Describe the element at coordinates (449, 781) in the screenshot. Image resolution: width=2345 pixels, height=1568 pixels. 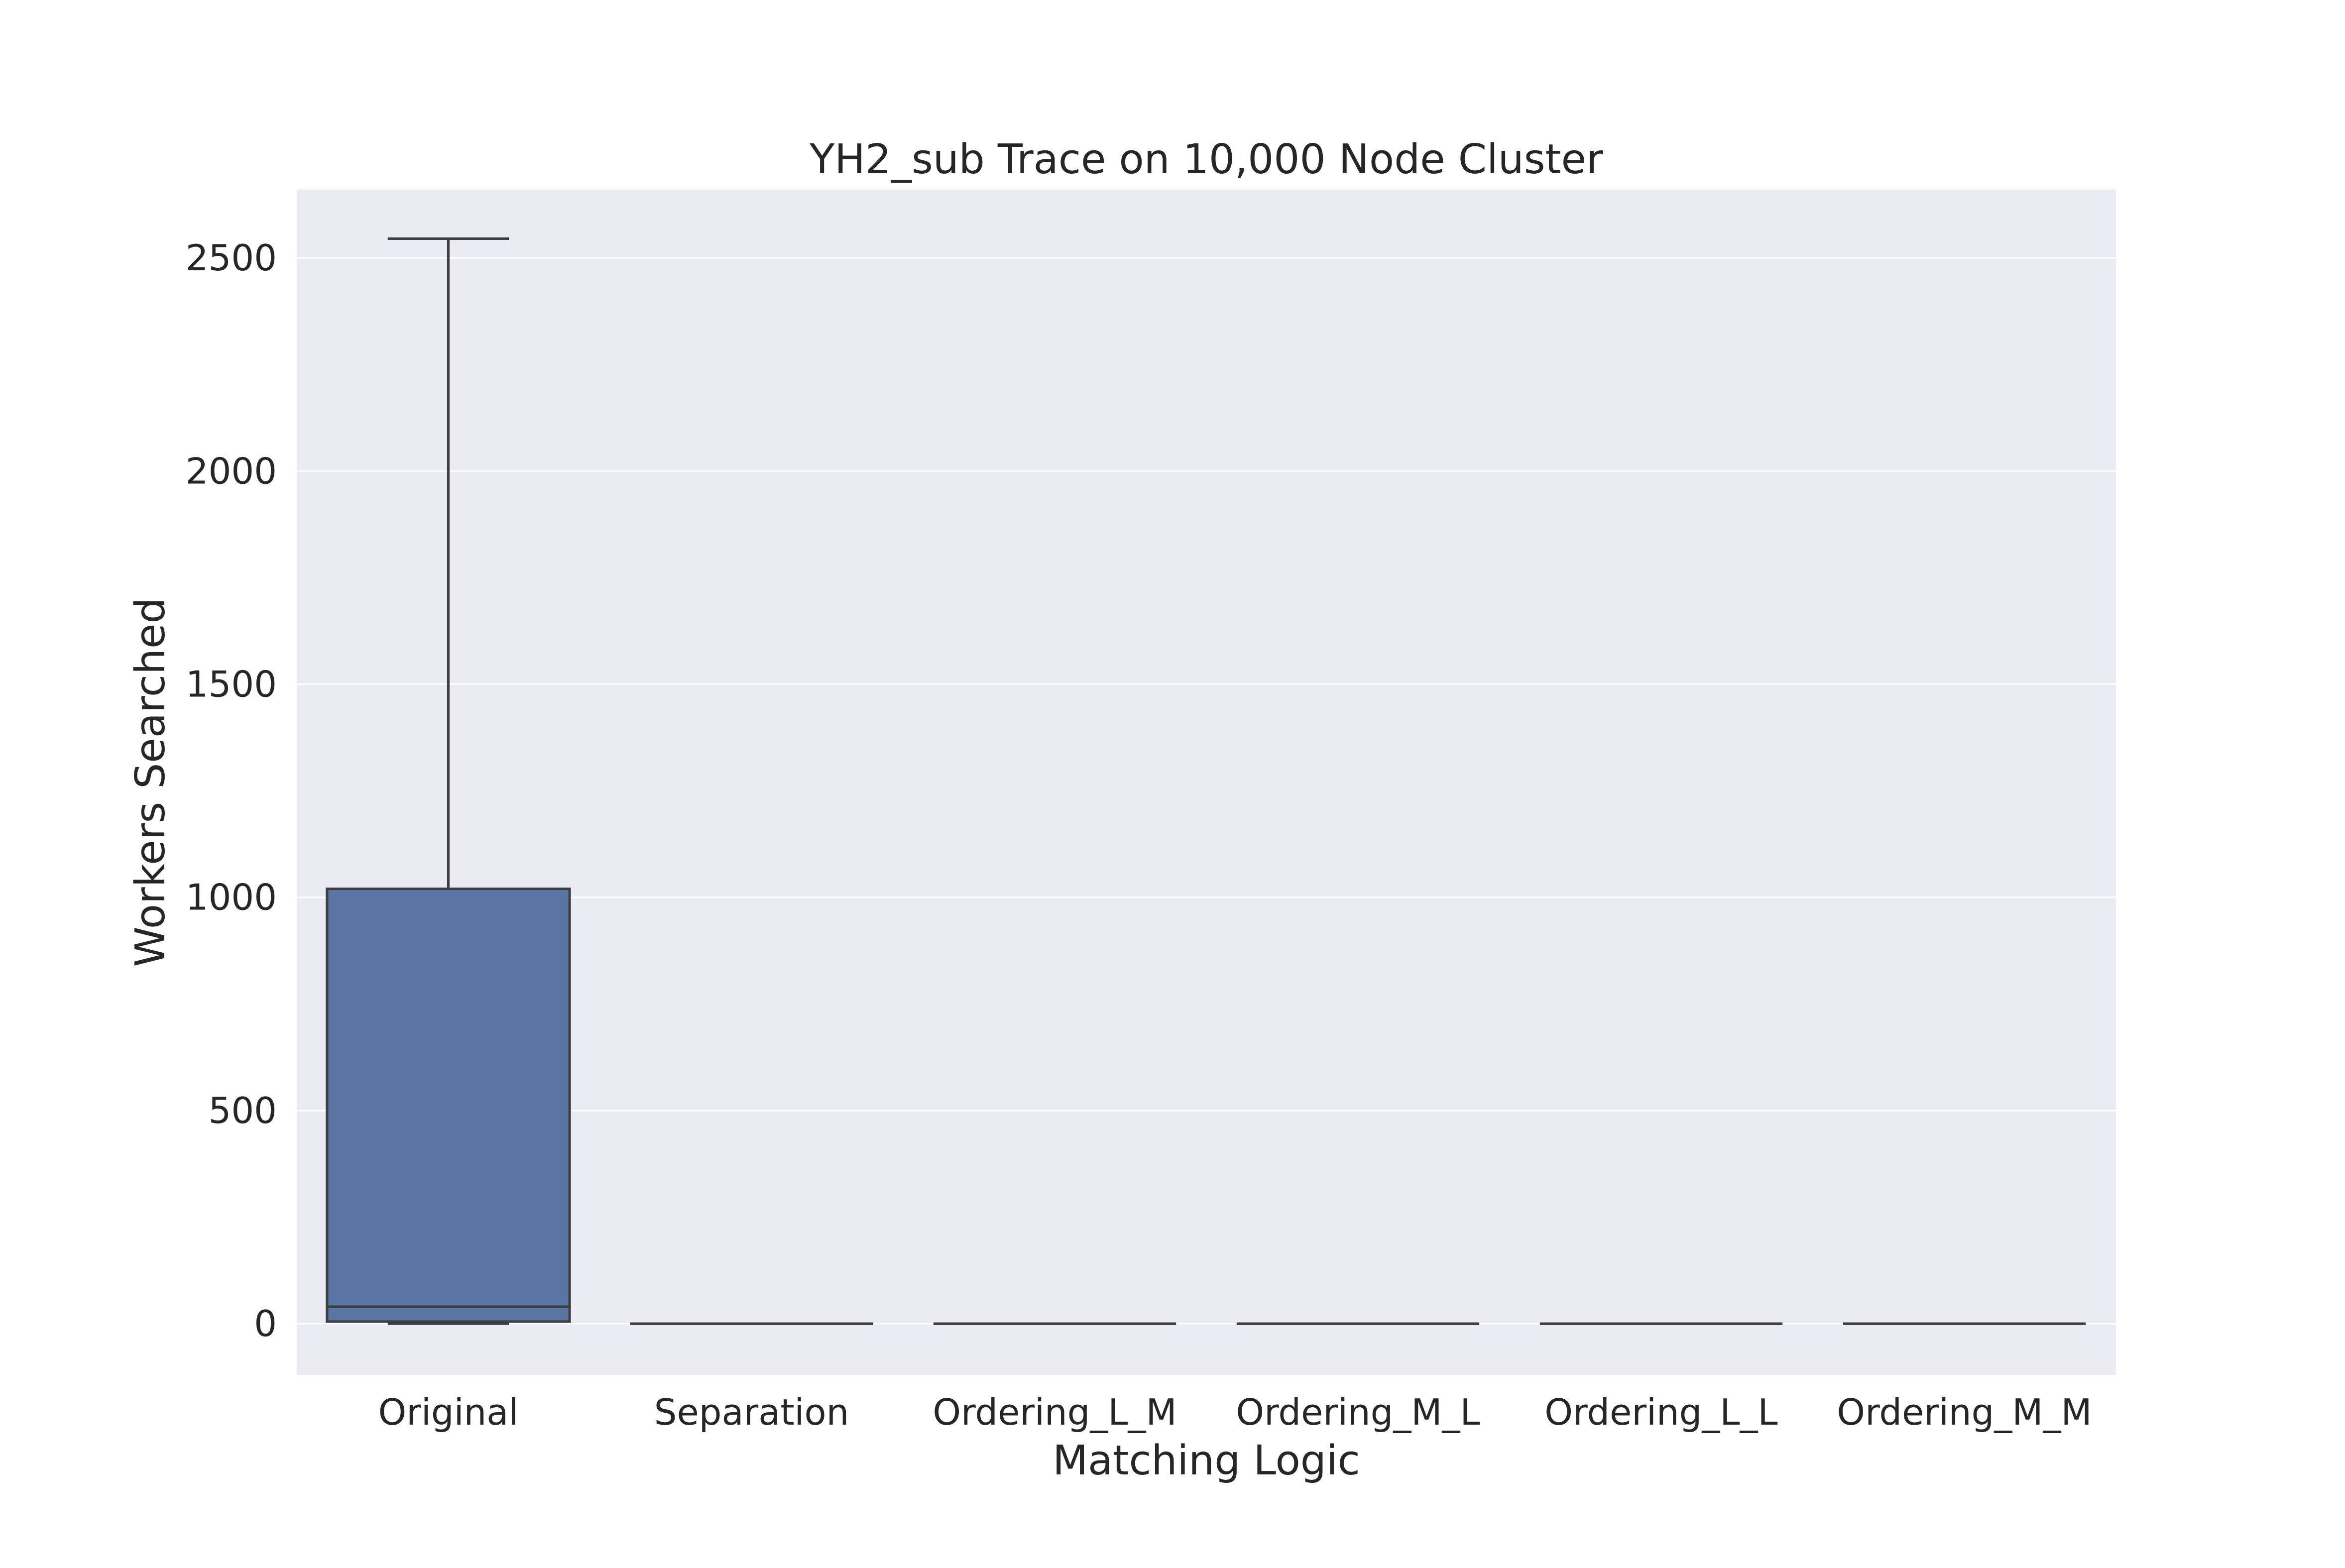
I see `box-original` at that location.